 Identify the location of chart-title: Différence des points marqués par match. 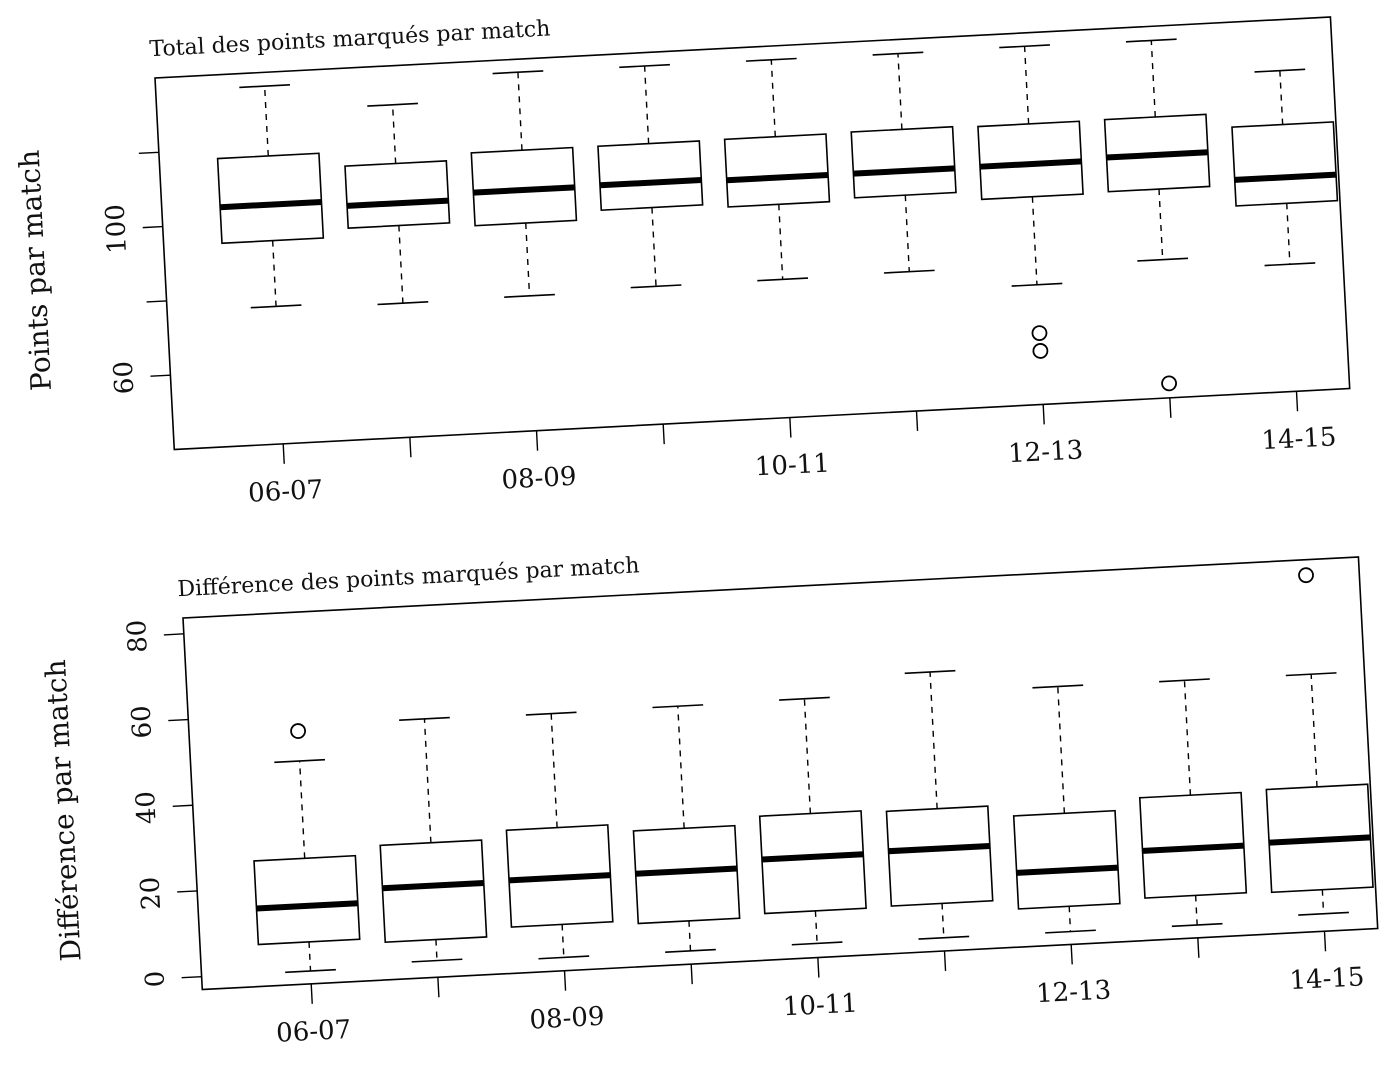
(408, 577).